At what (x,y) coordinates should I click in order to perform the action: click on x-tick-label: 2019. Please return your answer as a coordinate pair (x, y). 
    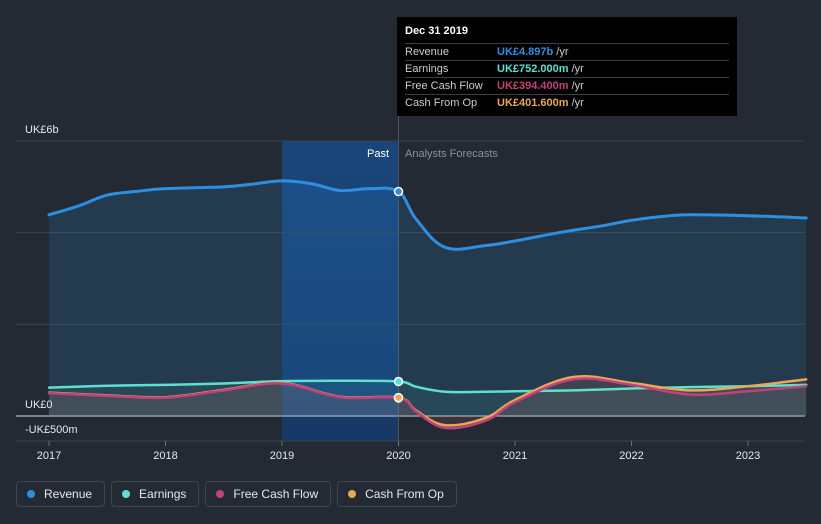
    Looking at the image, I should click on (282, 456).